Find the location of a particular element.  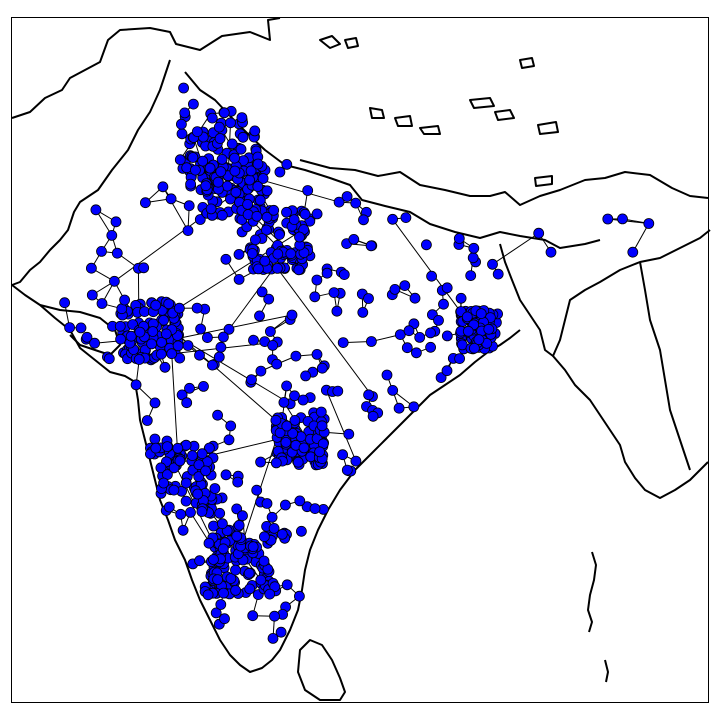

himalaya-border is located at coordinates (504, 182).